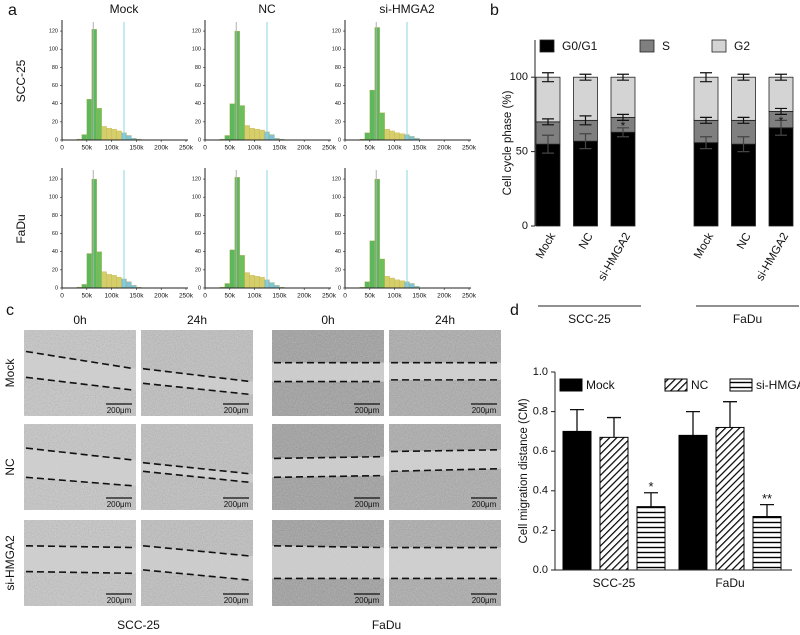 The image size is (800, 635). Describe the element at coordinates (614, 503) in the screenshot. I see `bar` at that location.